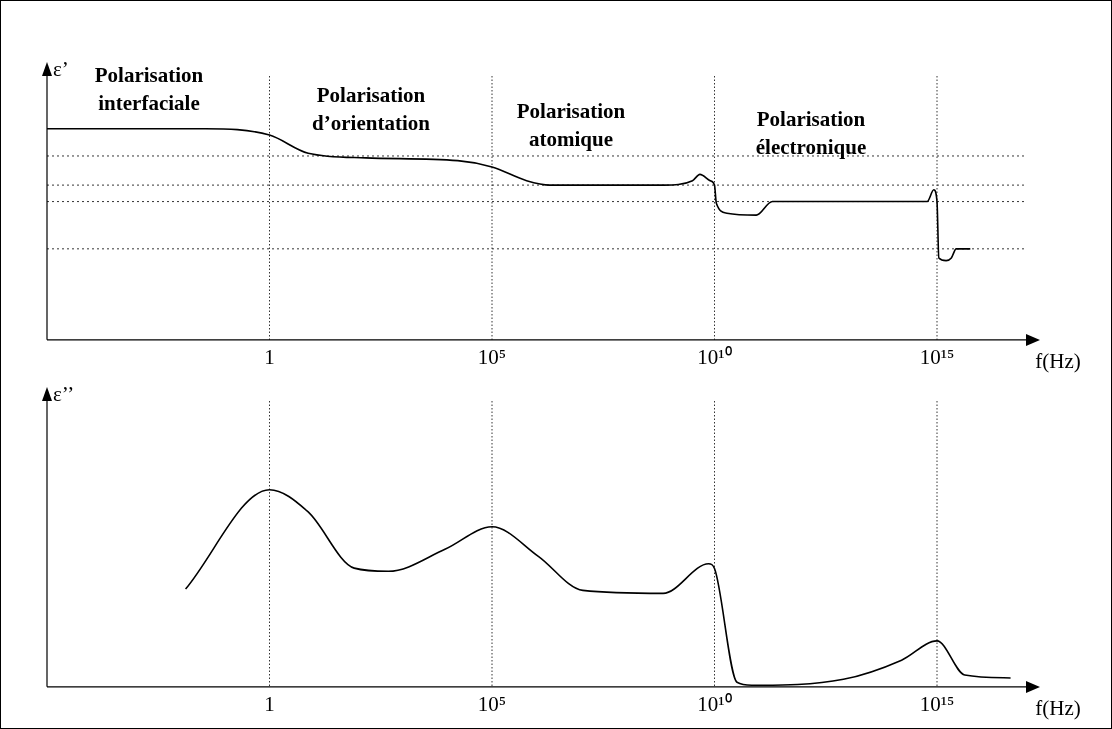 The width and height of the screenshot is (1112, 729). What do you see at coordinates (811, 133) in the screenshot?
I see `annotation: Polarisation électronique` at bounding box center [811, 133].